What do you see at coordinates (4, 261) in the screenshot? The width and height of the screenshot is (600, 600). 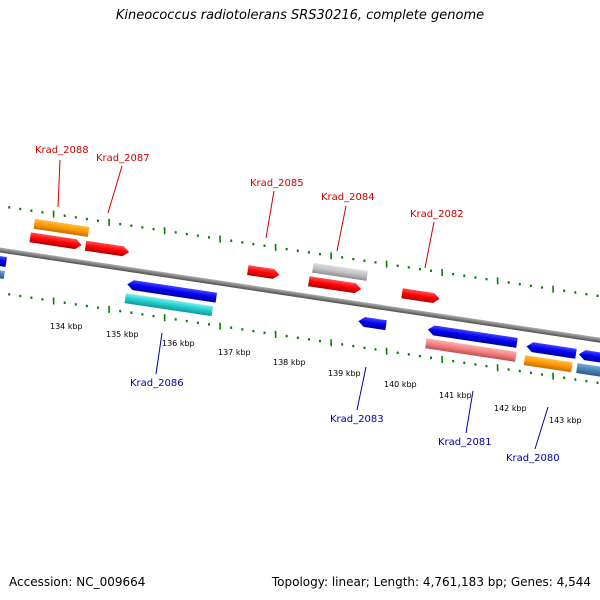 I see `gene-blue-left` at bounding box center [4, 261].